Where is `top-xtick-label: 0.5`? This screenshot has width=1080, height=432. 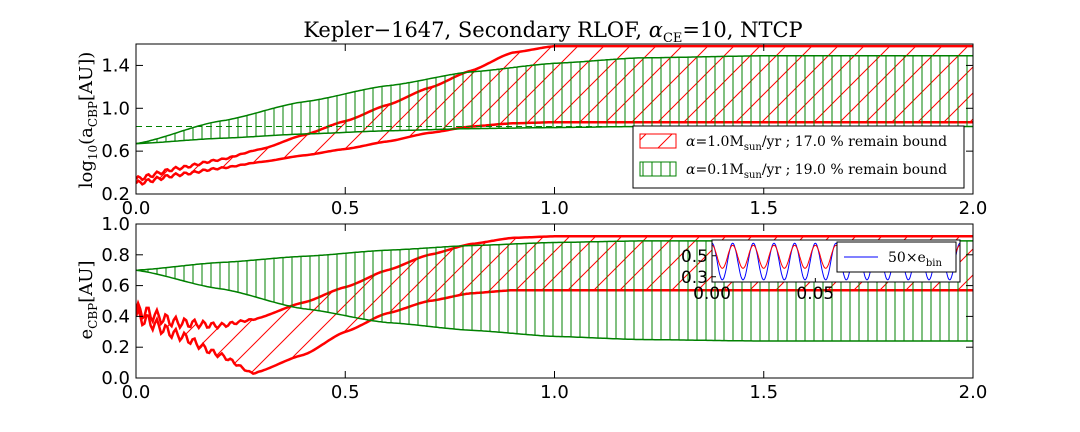
top-xtick-label: 0.5 is located at coordinates (345, 208).